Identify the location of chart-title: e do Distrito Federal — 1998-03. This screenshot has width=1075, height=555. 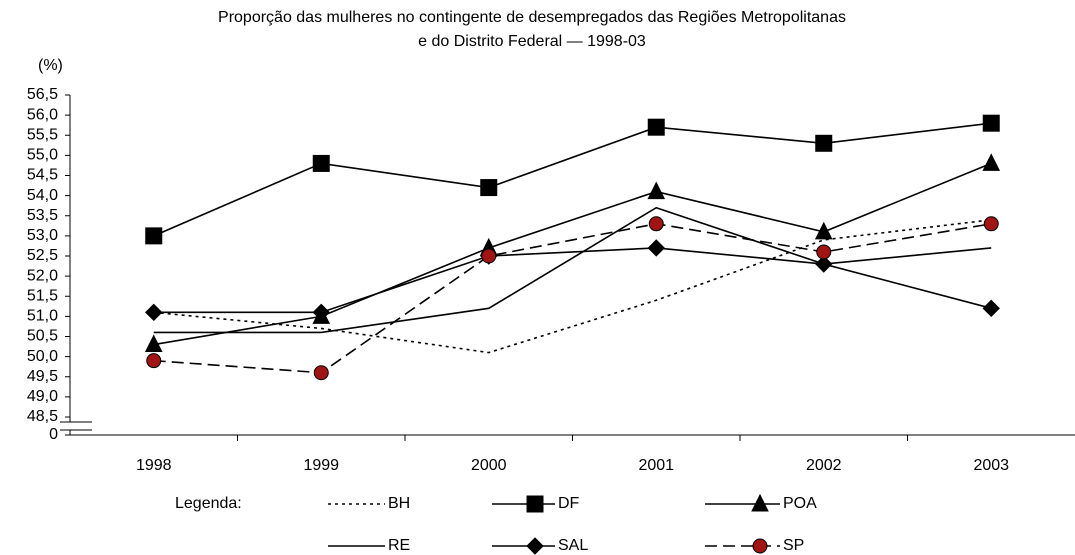
(532, 41).